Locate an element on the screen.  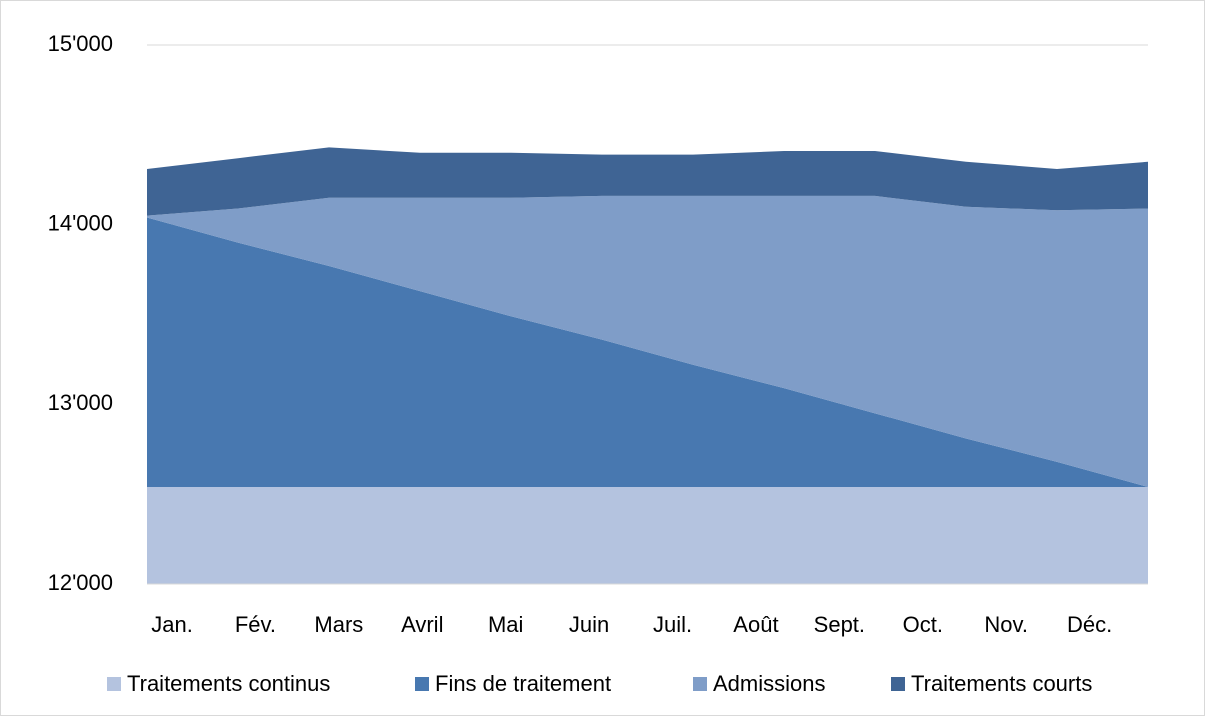
legend-label: Traitements continus is located at coordinates (228, 683).